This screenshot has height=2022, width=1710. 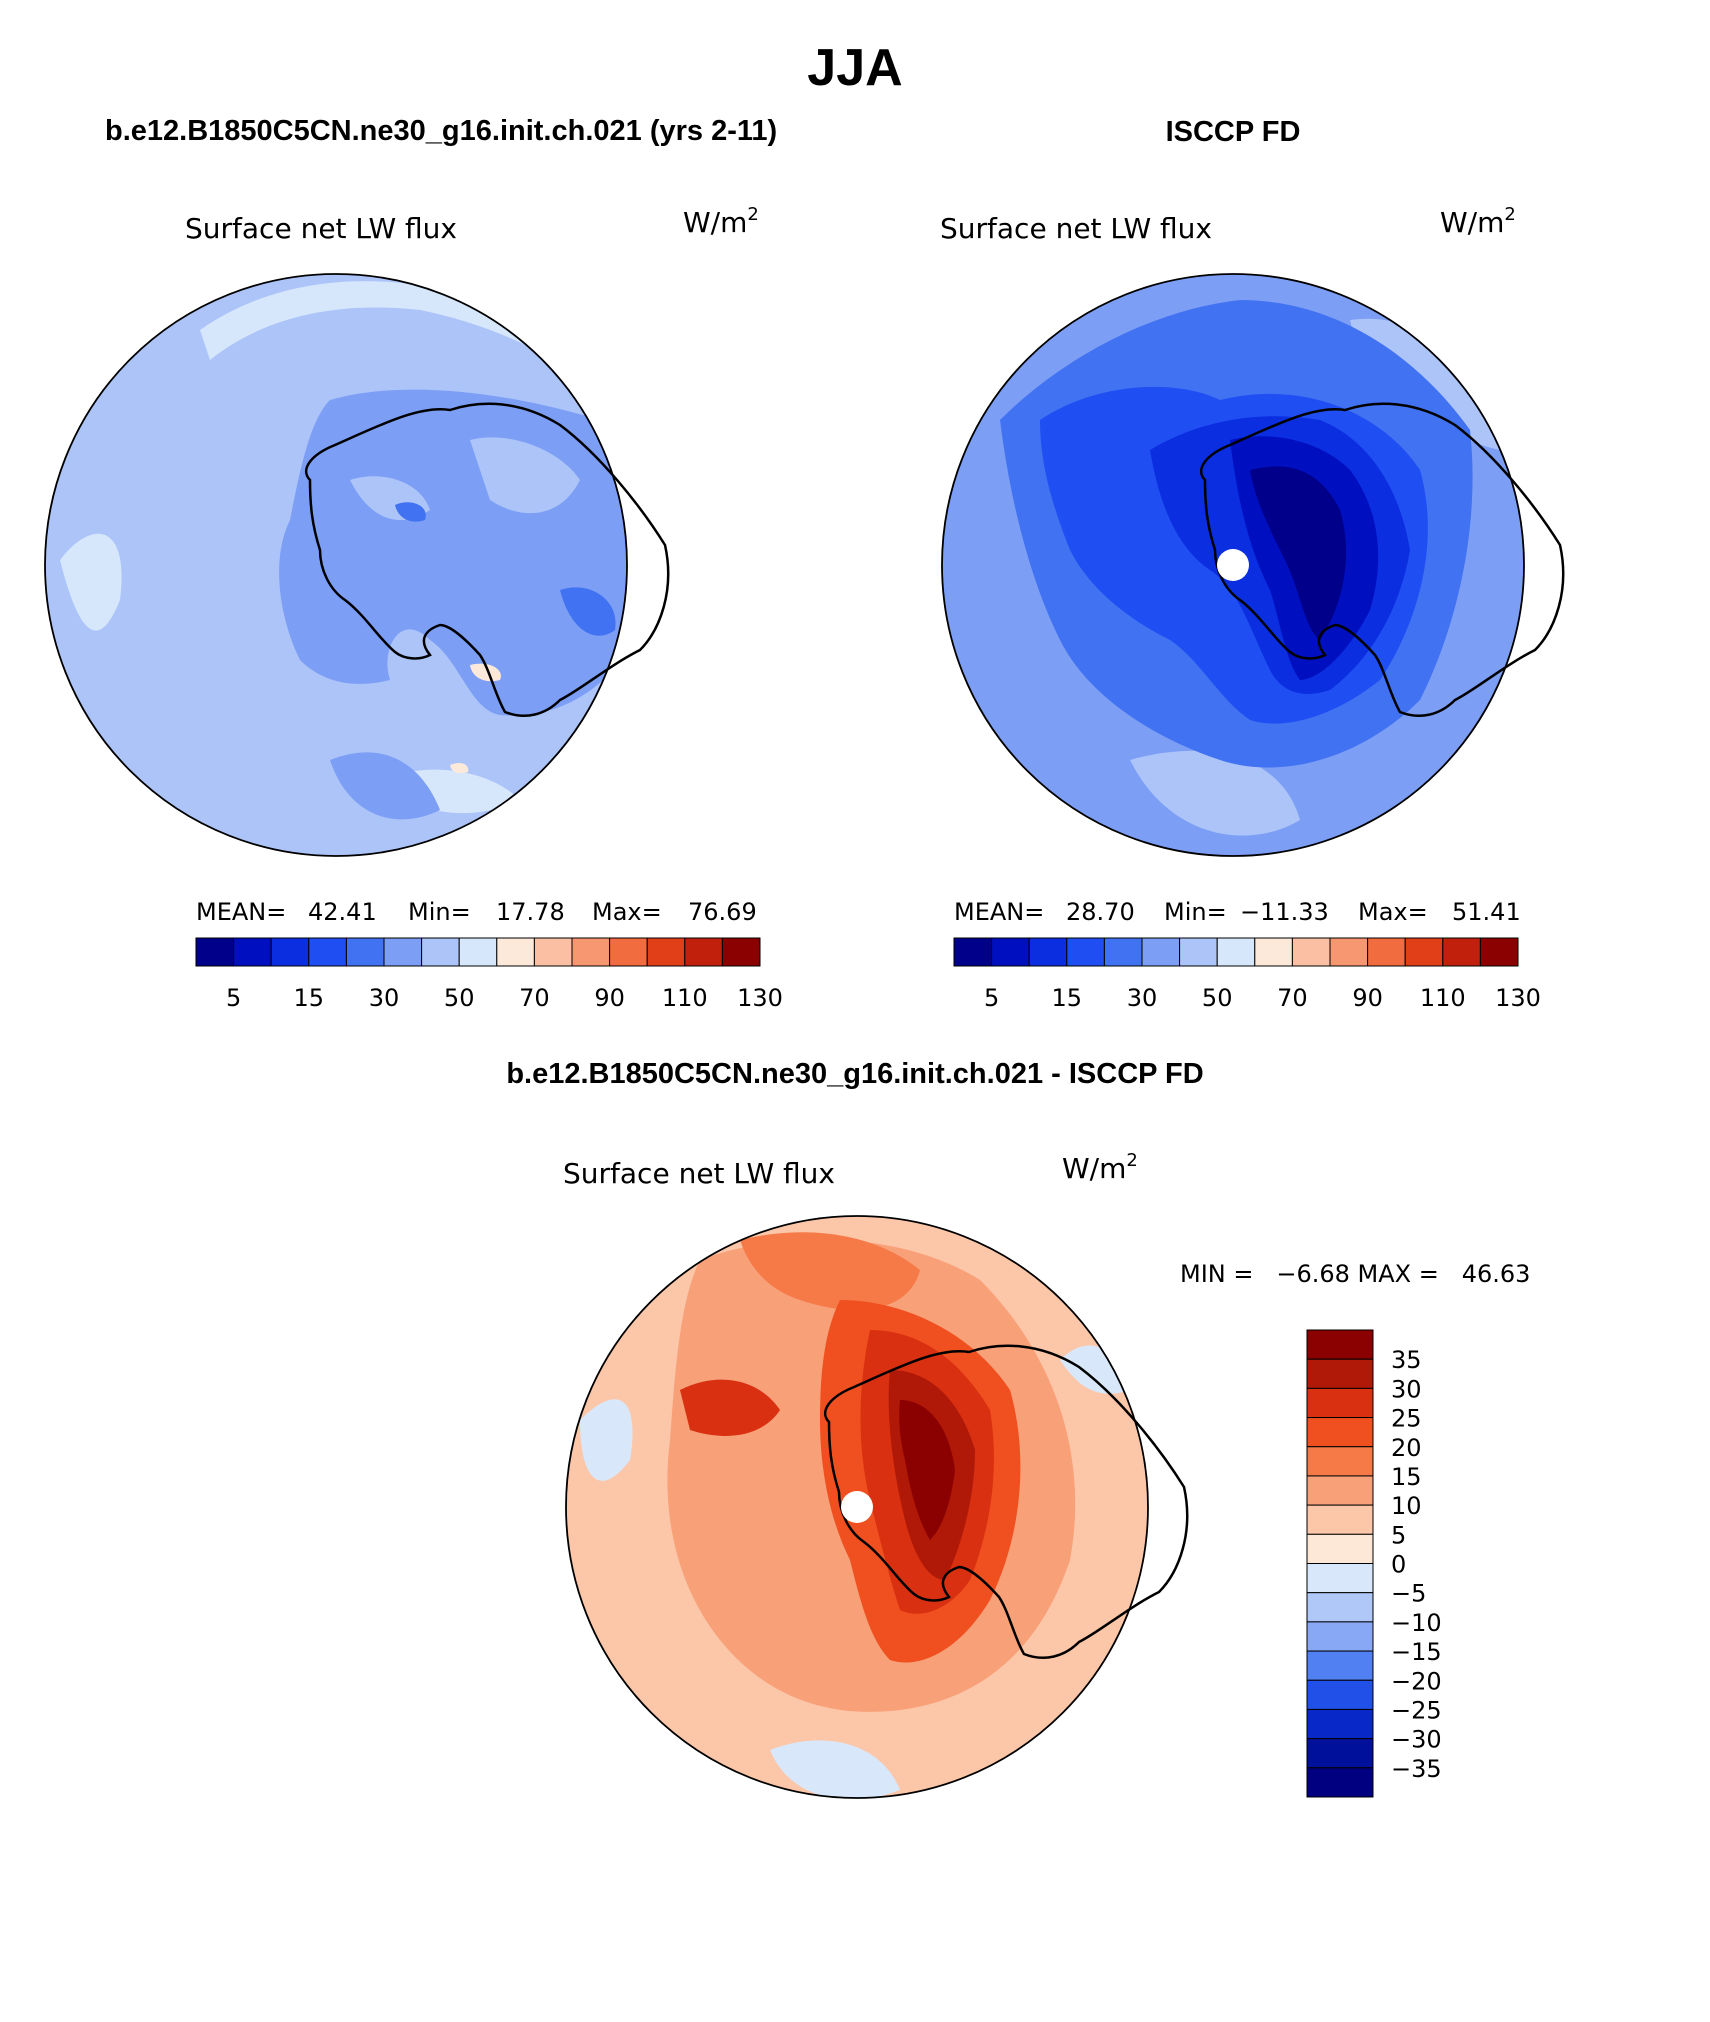 What do you see at coordinates (384, 998) in the screenshot?
I see `panel-a-colorbar-tick-label: 30` at bounding box center [384, 998].